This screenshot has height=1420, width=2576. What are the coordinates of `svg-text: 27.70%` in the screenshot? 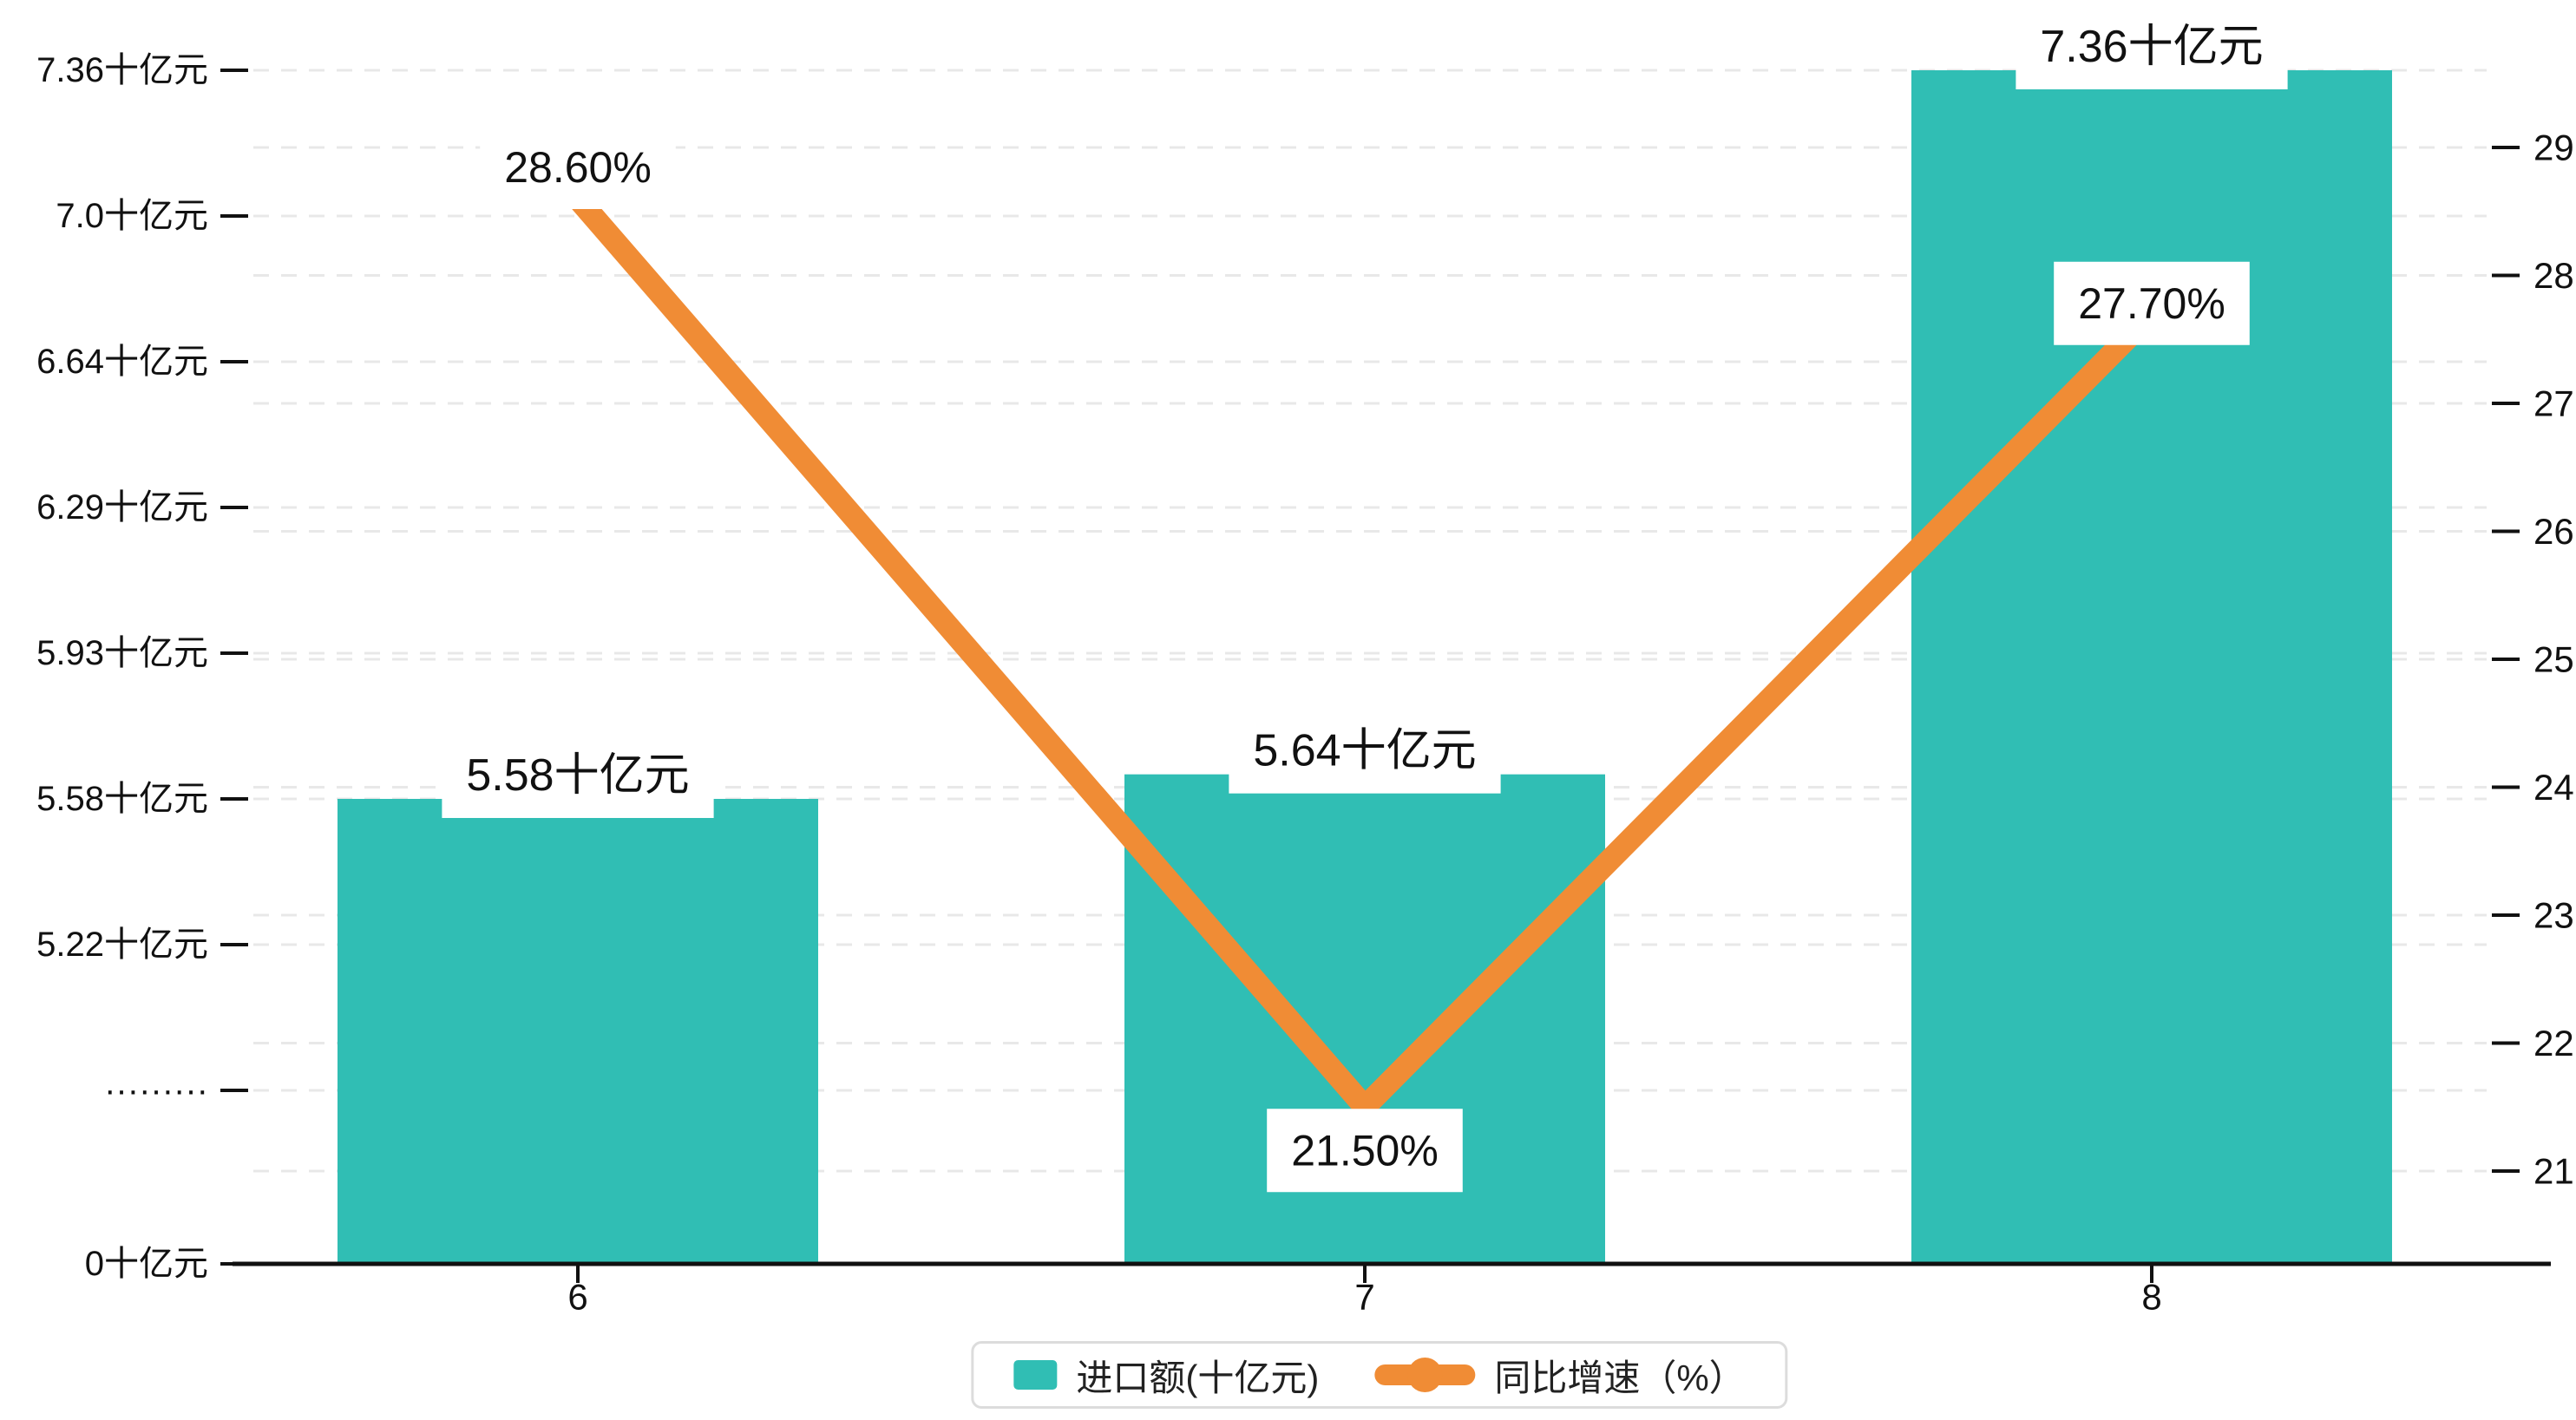 It's located at (2151, 303).